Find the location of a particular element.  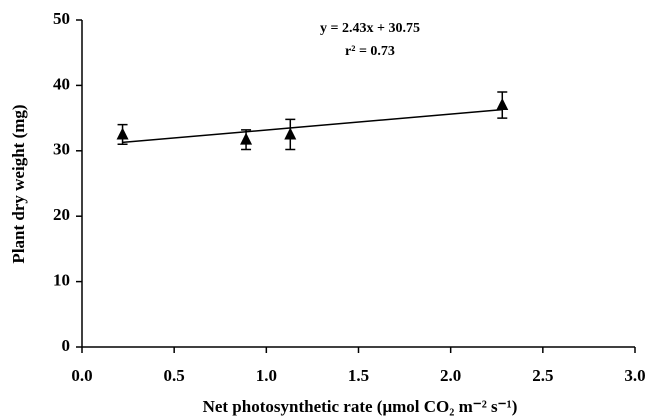

x-tick-label: 0.5 is located at coordinates (174, 375).